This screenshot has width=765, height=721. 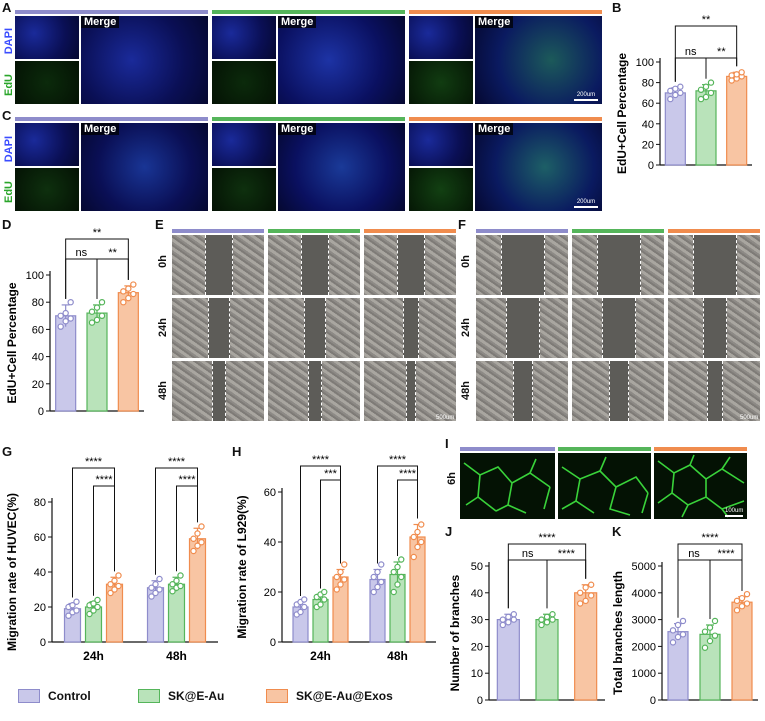 What do you see at coordinates (644, 567) in the screenshot?
I see `y-tick-label: 5000` at bounding box center [644, 567].